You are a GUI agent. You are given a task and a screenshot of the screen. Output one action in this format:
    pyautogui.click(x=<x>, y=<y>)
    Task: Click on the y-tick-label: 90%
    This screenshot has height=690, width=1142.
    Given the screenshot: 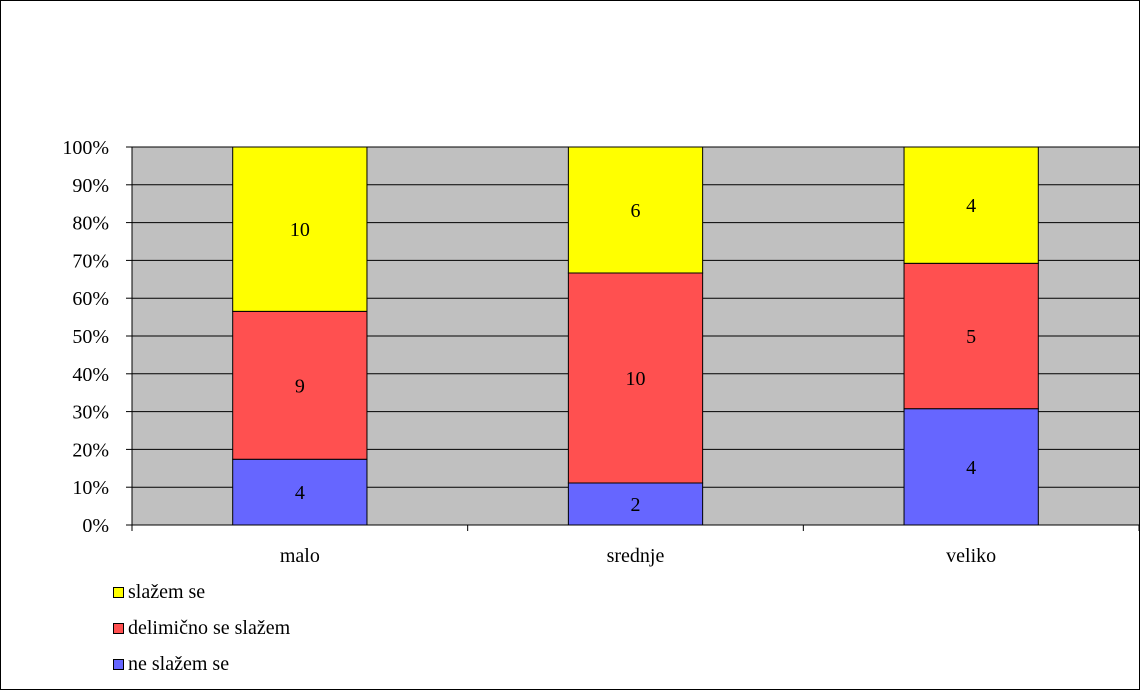 What is the action you would take?
    pyautogui.click(x=90, y=186)
    